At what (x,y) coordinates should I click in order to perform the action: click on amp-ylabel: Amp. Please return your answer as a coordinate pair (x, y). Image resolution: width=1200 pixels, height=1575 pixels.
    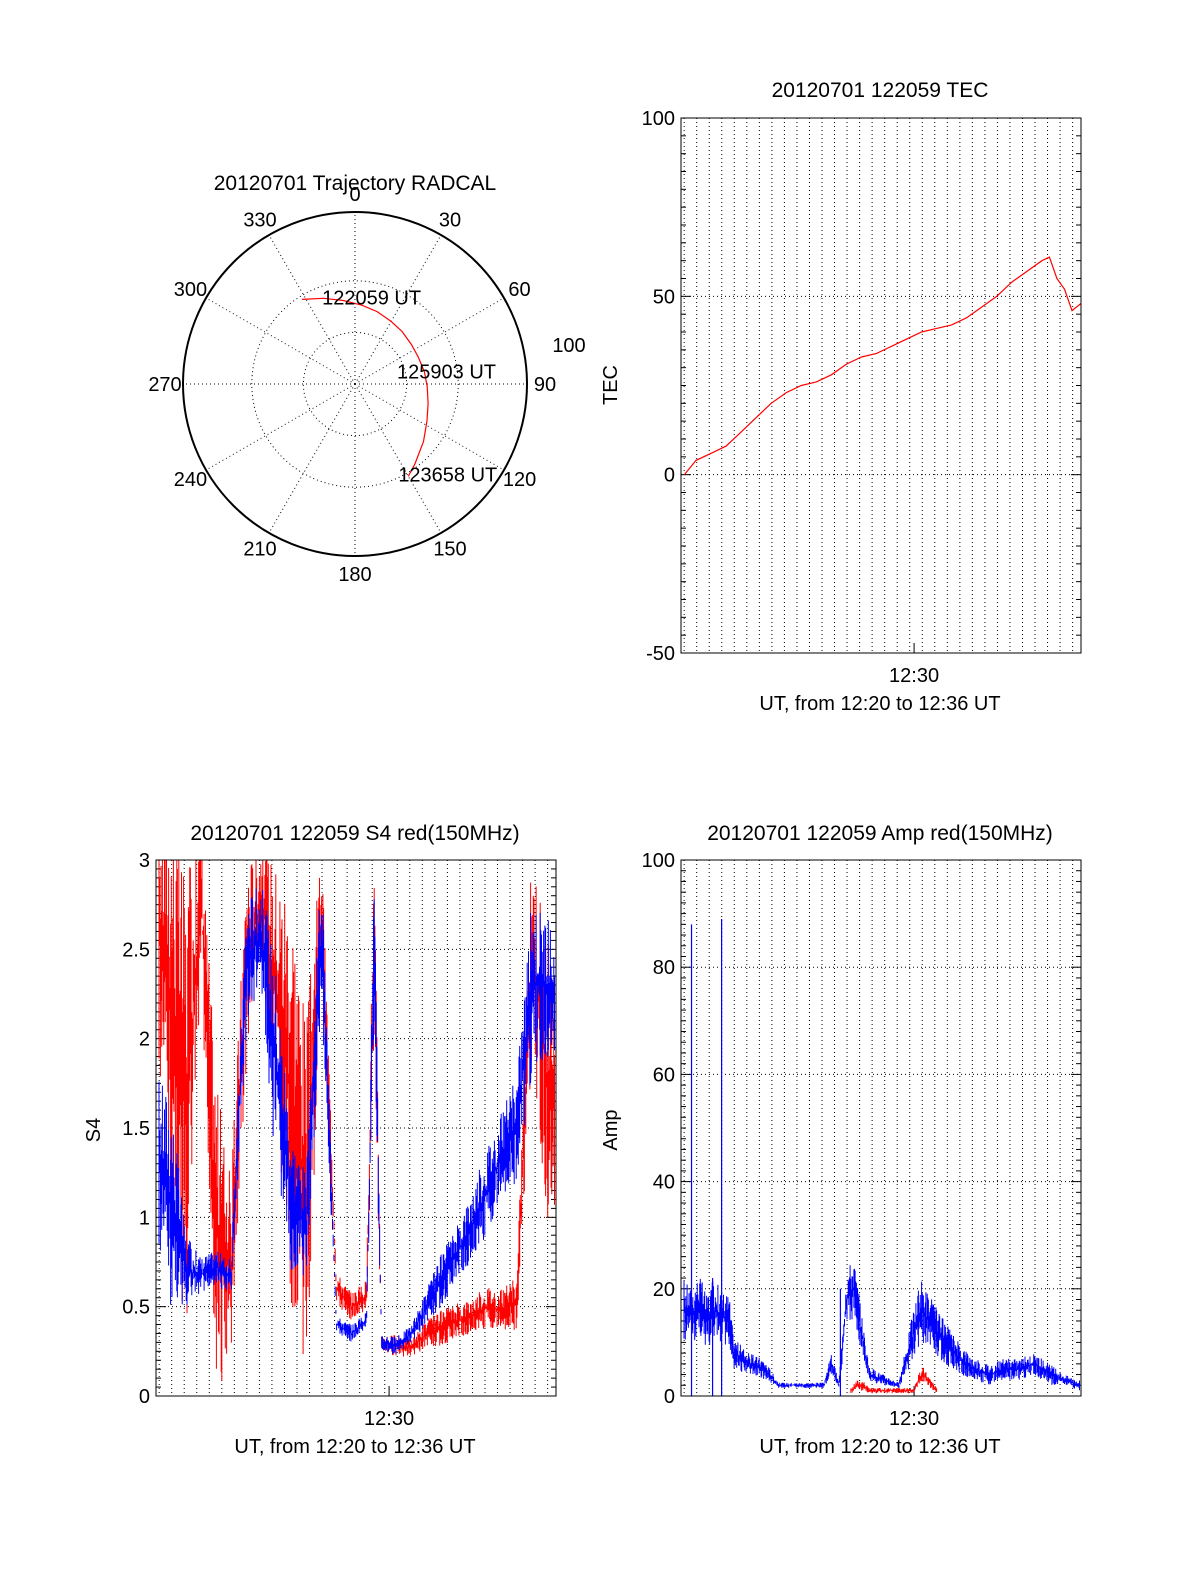
    Looking at the image, I should click on (611, 1129).